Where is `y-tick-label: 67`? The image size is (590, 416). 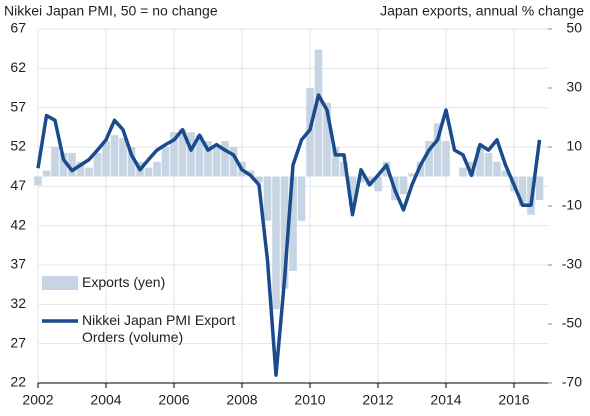 y-tick-label: 67 is located at coordinates (18, 28).